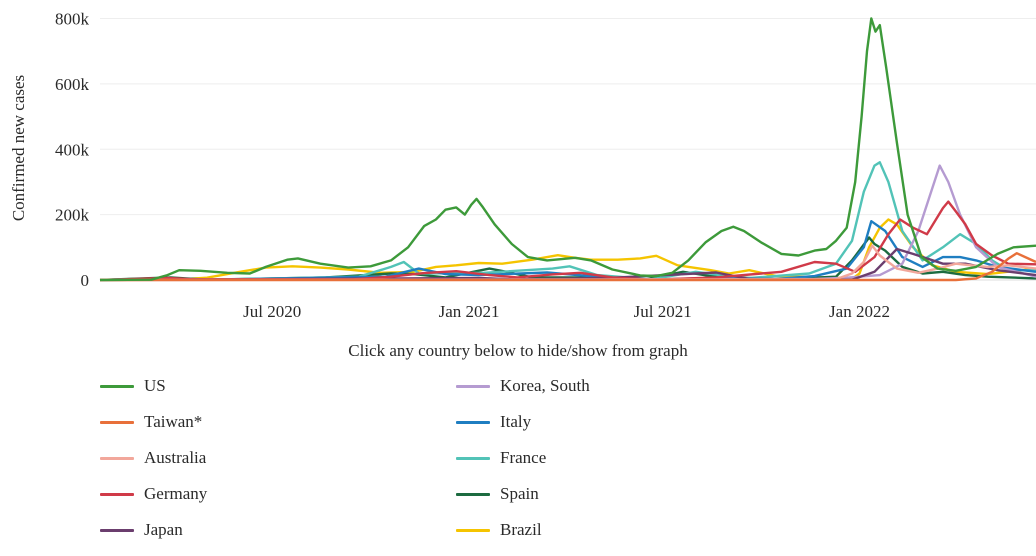 Image resolution: width=1036 pixels, height=556 pixels. What do you see at coordinates (519, 493) in the screenshot?
I see `legend-label: Spain` at bounding box center [519, 493].